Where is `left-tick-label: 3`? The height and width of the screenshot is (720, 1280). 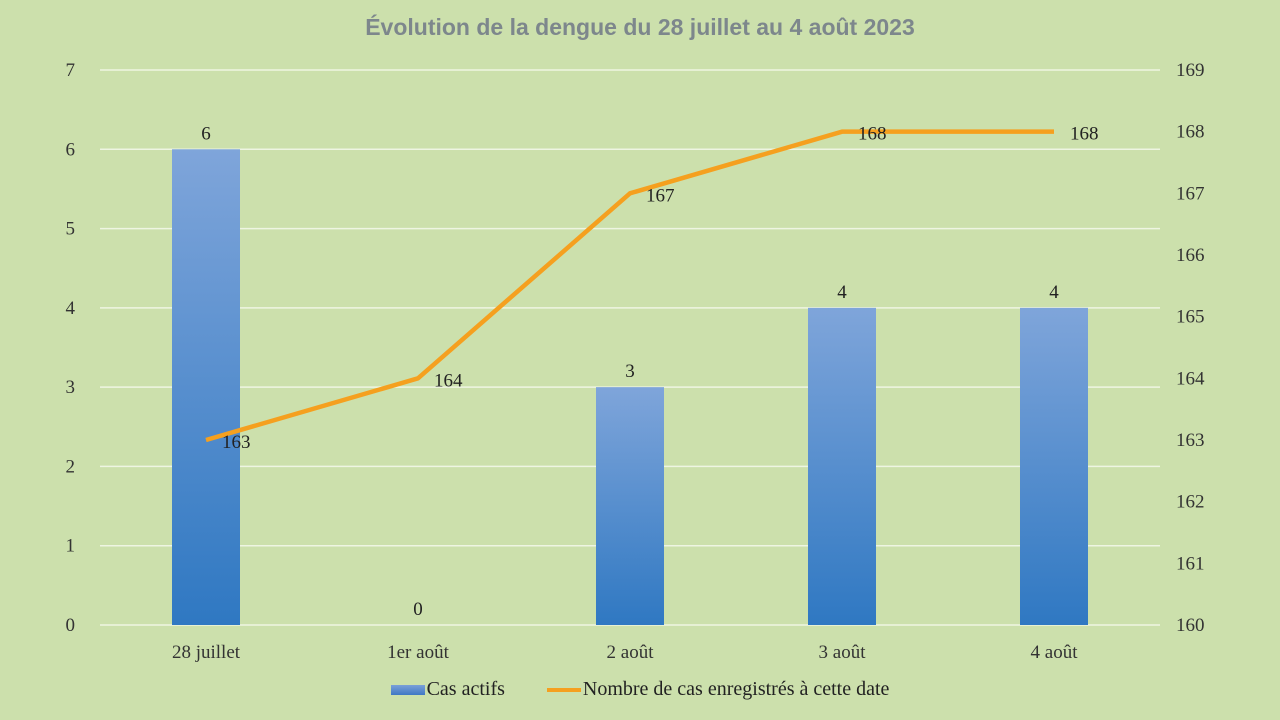
left-tick-label: 3 is located at coordinates (71, 387).